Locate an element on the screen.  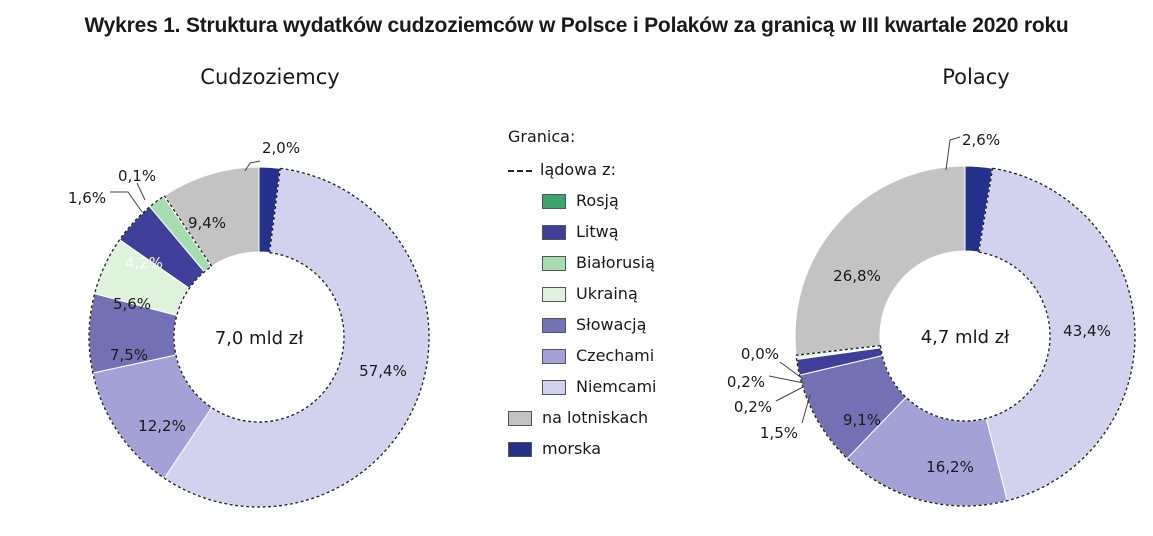
data-label: 26,8% is located at coordinates (857, 276).